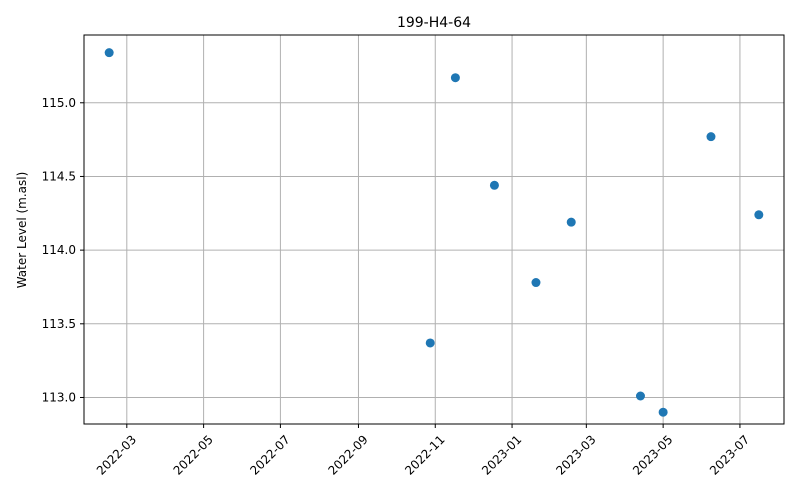  What do you see at coordinates (193, 454) in the screenshot?
I see `x-tick-label: 2022-05` at bounding box center [193, 454].